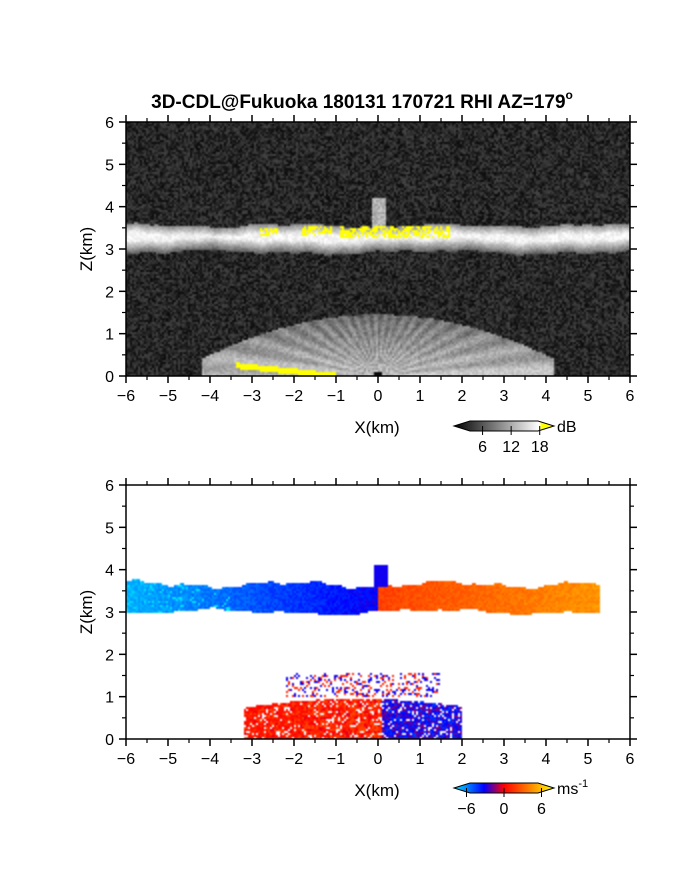 Image resolution: width=680 pixels, height=880 pixels. Describe the element at coordinates (572, 788) in the screenshot. I see `colorbar-unit: ms-1` at that location.